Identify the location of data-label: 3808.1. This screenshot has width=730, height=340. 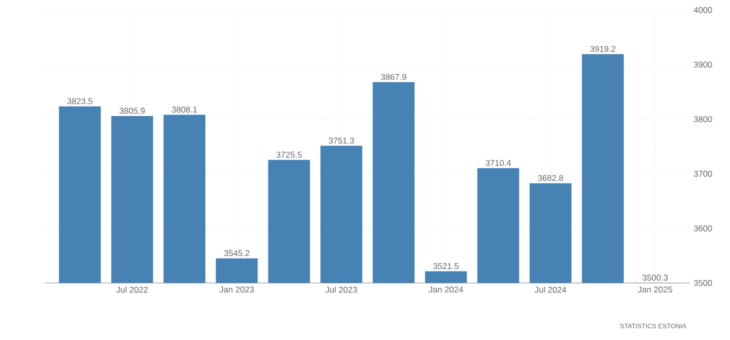
(184, 109).